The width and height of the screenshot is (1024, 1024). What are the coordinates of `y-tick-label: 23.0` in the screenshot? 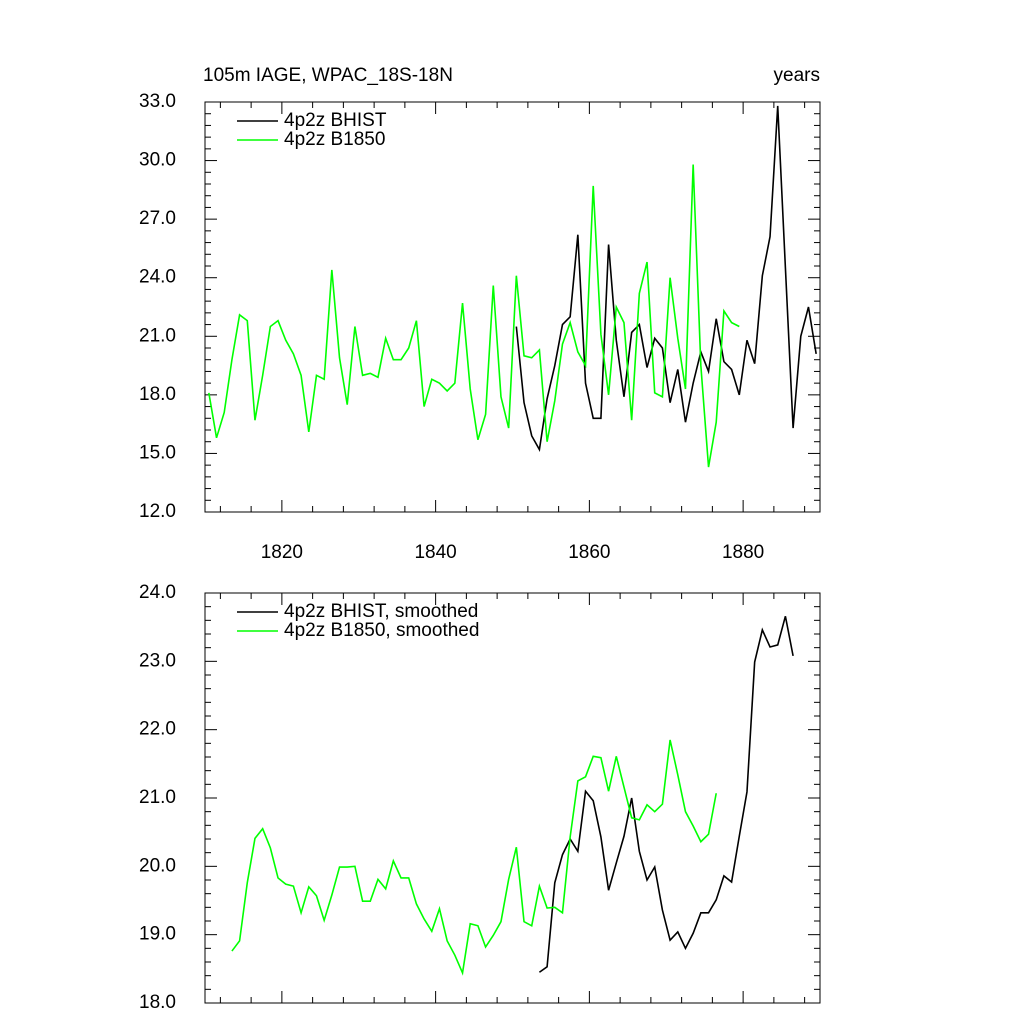 It's located at (157, 660).